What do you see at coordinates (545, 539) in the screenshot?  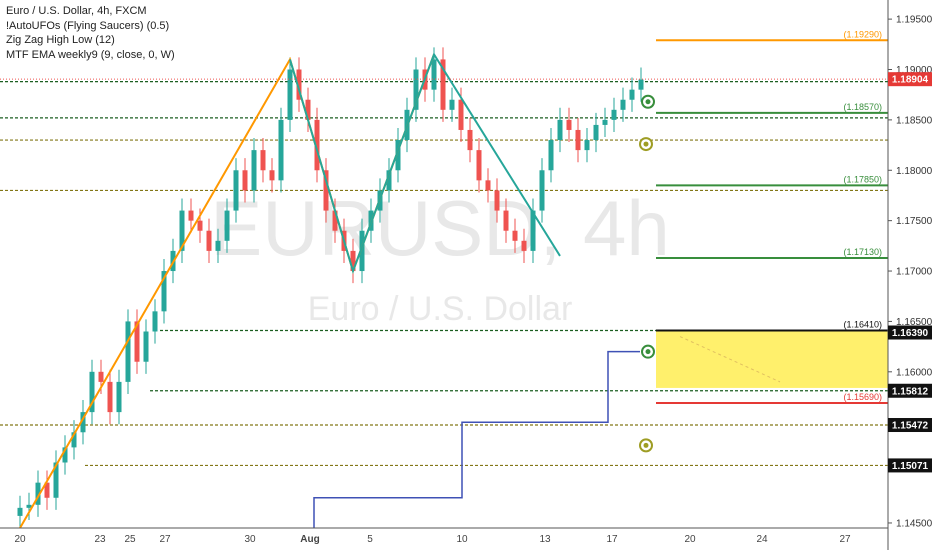 I see `x-tick-label: 13` at bounding box center [545, 539].